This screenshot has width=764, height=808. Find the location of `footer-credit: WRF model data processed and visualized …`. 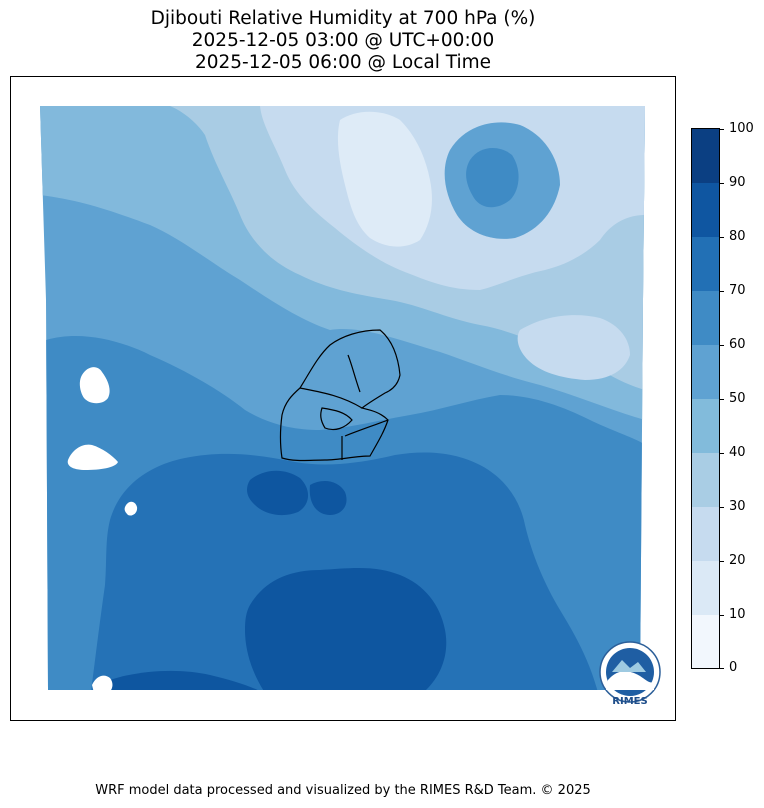

footer-credit: WRF model data processed and visualized … is located at coordinates (343, 790).